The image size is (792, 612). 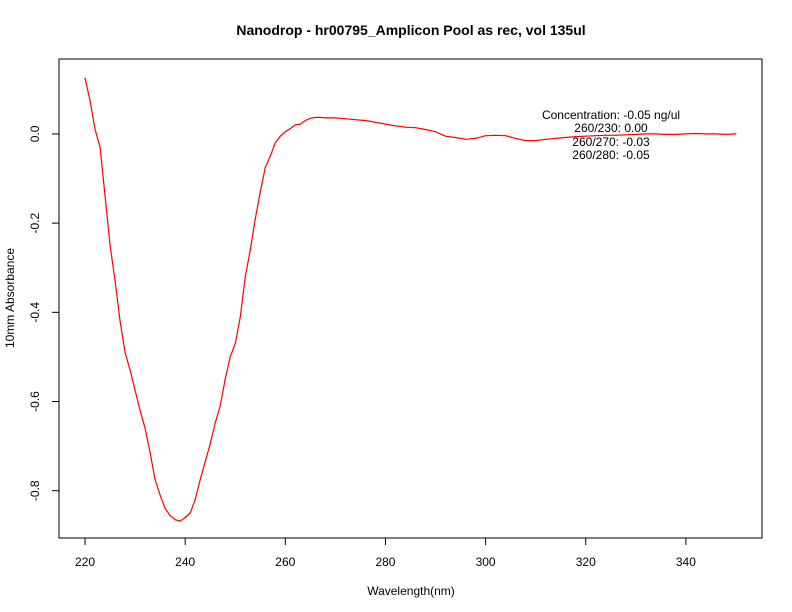 I want to click on y-tick-label: -0.4, so click(x=35, y=312).